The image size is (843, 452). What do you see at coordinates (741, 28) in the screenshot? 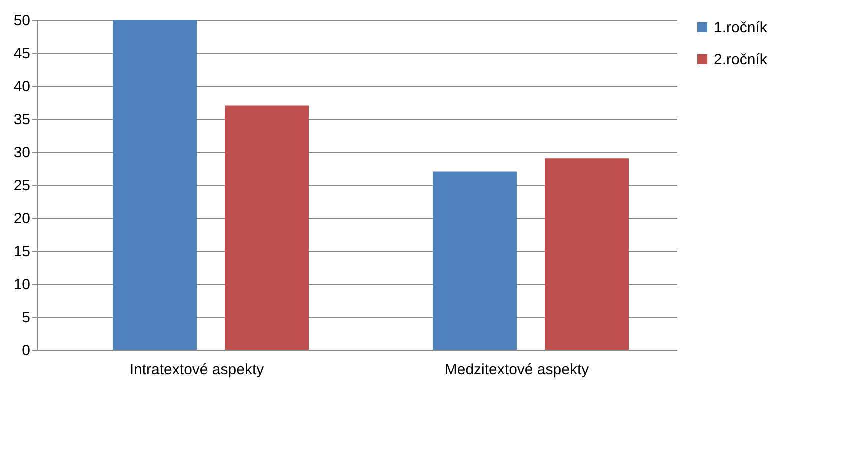
I see `legend-label: 1.ročník` at bounding box center [741, 28].